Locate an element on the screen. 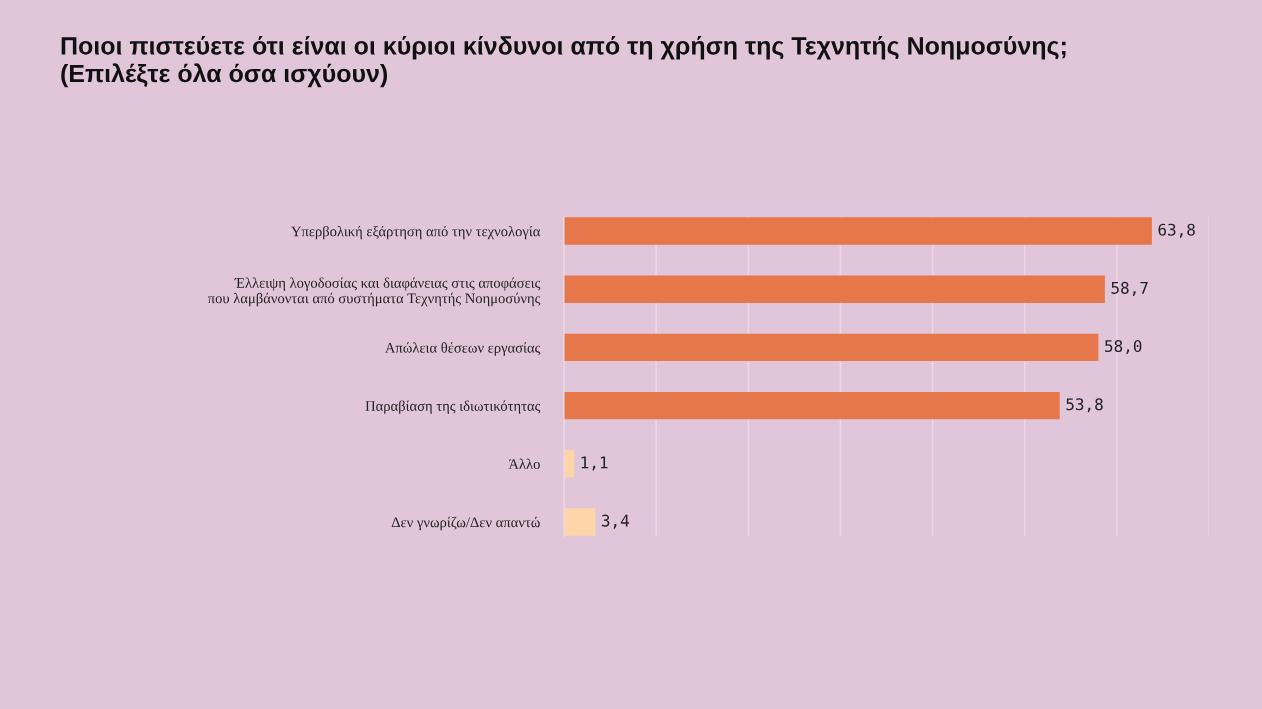 The width and height of the screenshot is (1262, 709). data-label: 1,1 is located at coordinates (594, 463).